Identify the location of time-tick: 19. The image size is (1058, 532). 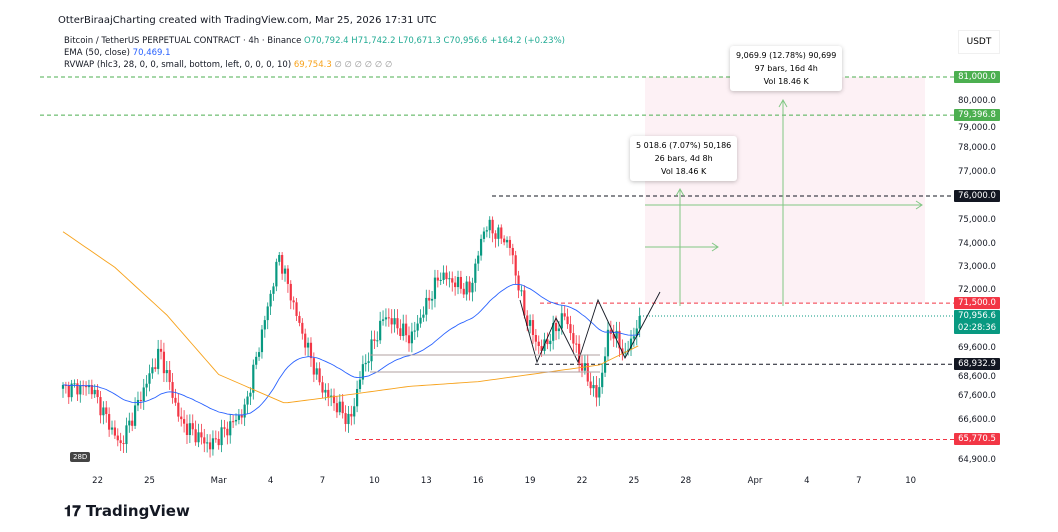
(530, 481).